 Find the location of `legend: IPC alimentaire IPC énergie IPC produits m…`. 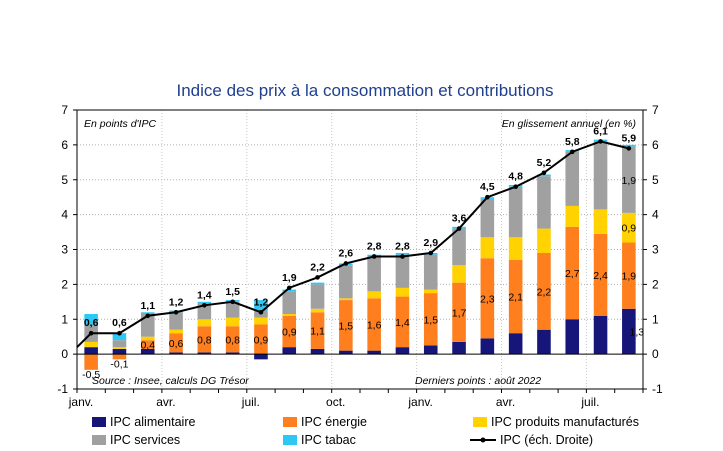

legend: IPC alimentaire IPC énergie IPC produits m… is located at coordinates (365, 431).